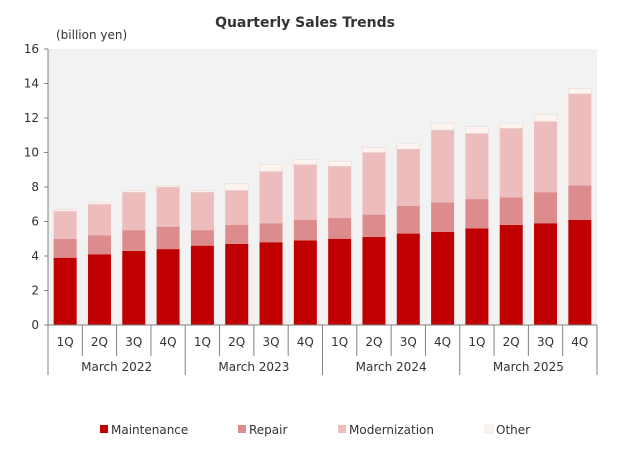 Image resolution: width=624 pixels, height=474 pixels. What do you see at coordinates (489, 429) in the screenshot?
I see `legend-swatch-other` at bounding box center [489, 429].